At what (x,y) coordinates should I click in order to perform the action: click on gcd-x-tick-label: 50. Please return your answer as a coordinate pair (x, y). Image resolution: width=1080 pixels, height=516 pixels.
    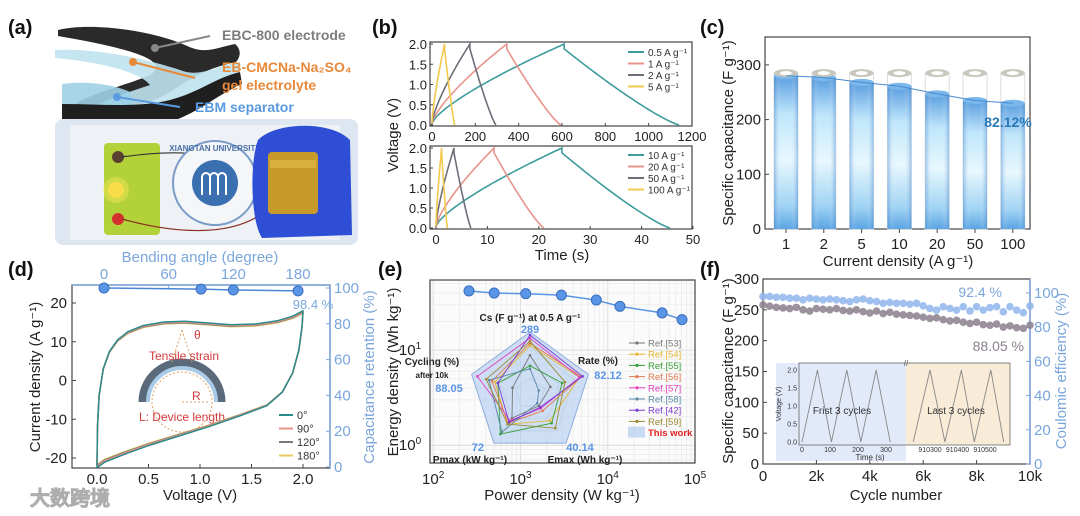
    Looking at the image, I should click on (693, 239).